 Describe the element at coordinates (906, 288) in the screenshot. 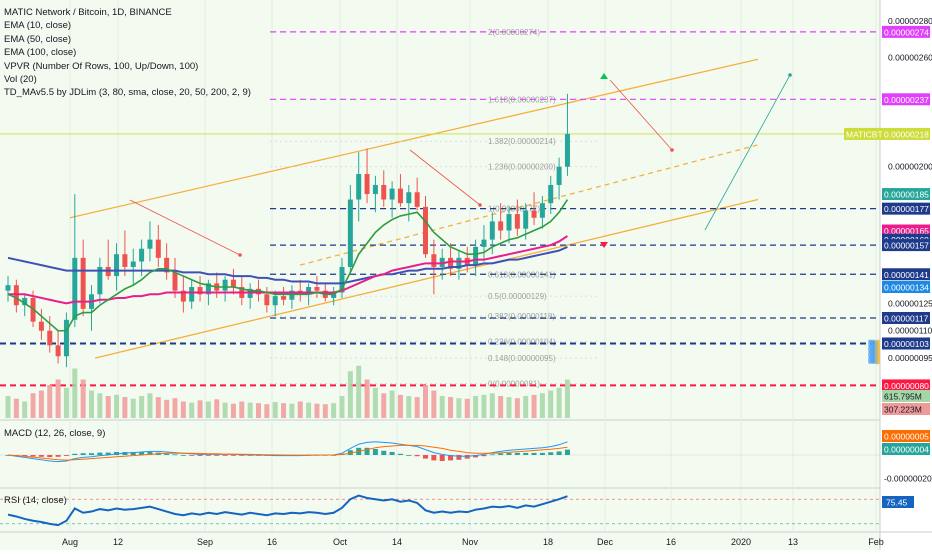

I see `price-label-text: 0.00000134` at that location.